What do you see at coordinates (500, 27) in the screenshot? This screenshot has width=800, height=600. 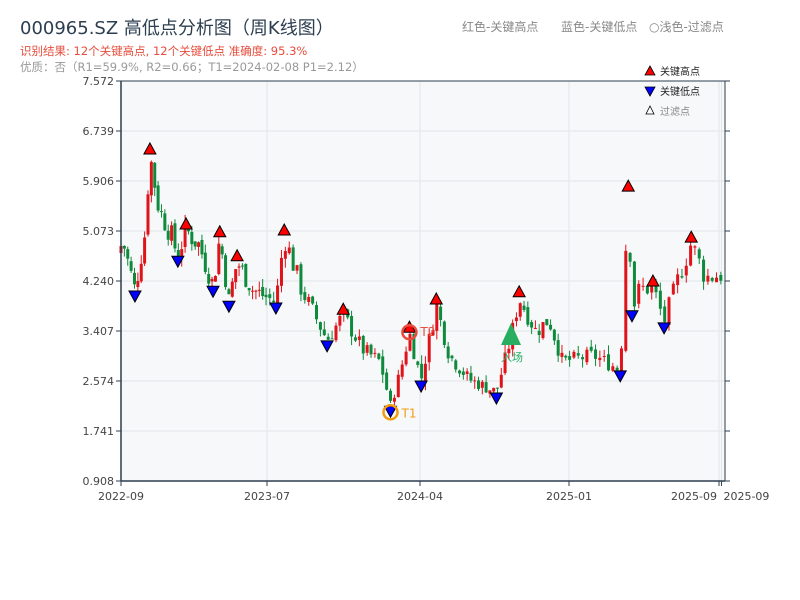 I see `legend-red-note: 红色-关键高点` at bounding box center [500, 27].